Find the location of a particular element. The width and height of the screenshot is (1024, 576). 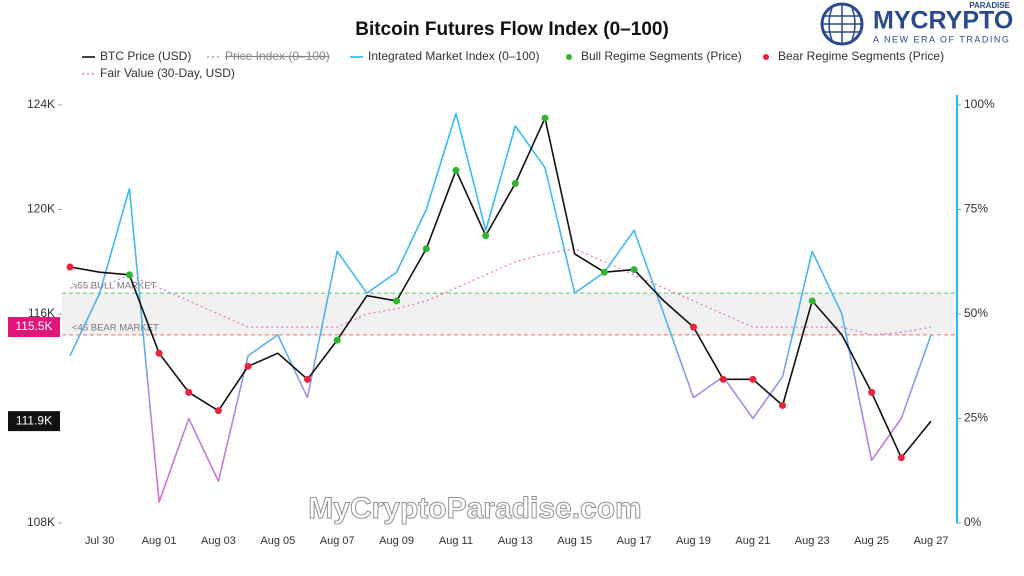

x-tick-label: Jul 30 is located at coordinates (99, 541).